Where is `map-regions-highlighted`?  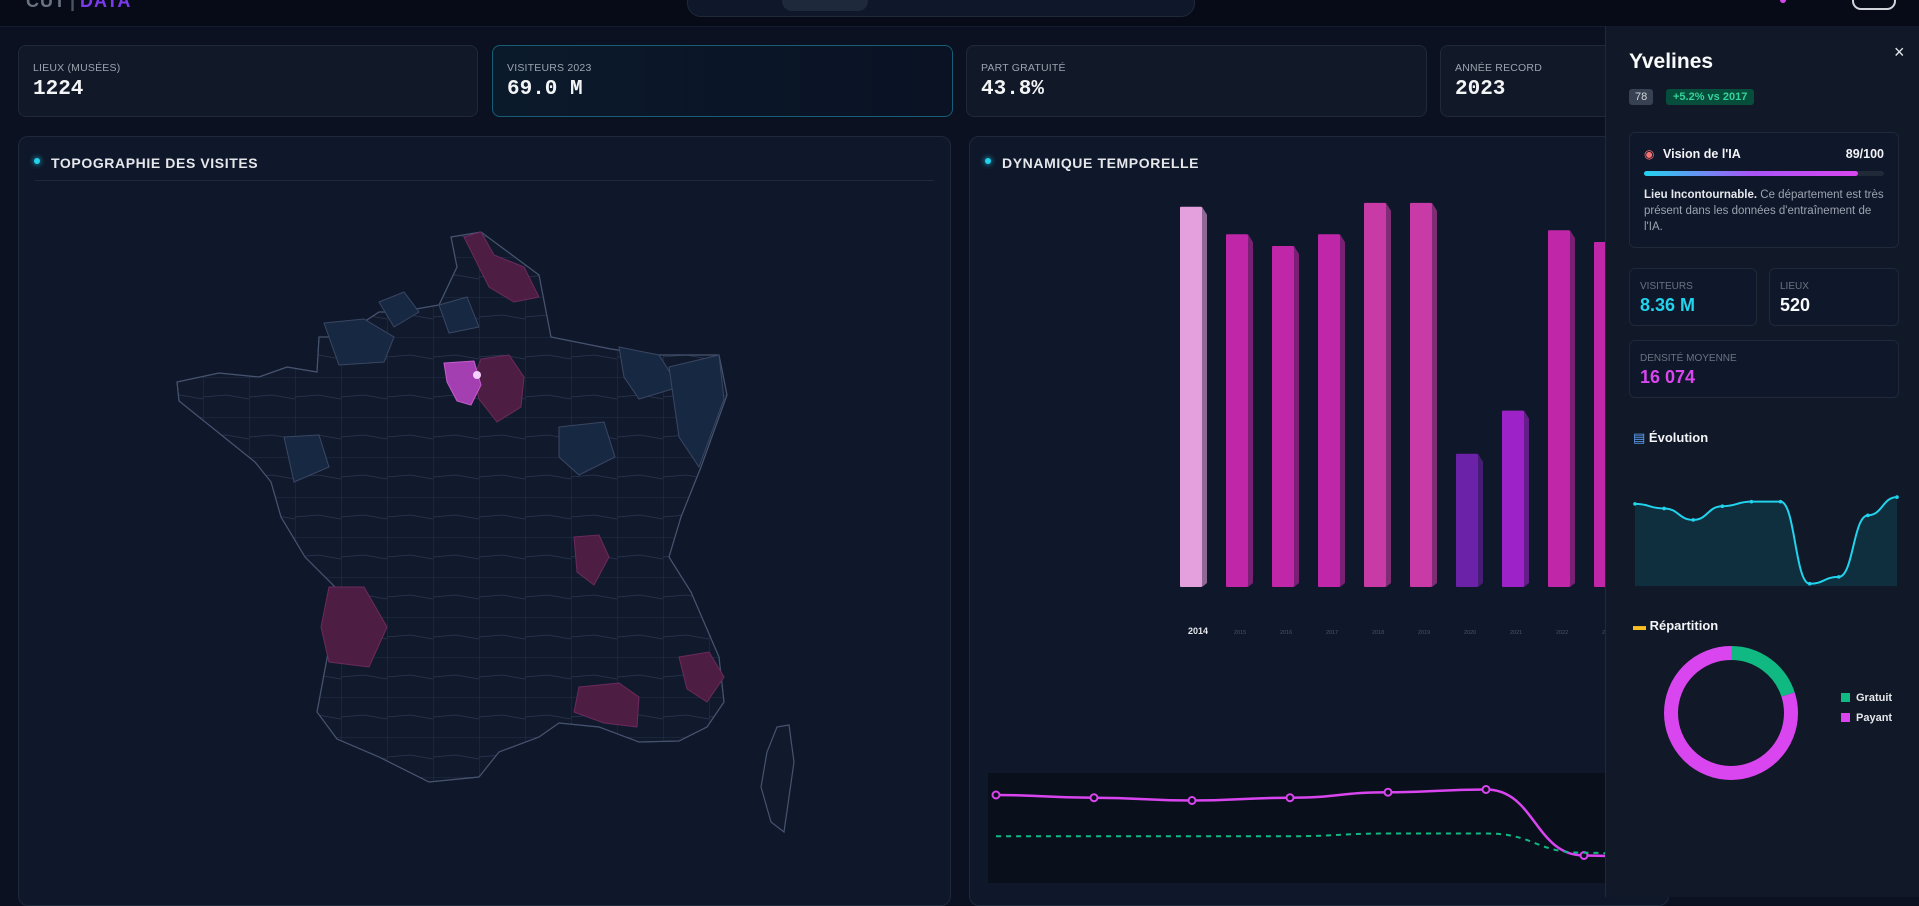 map-regions-highlighted is located at coordinates (522, 479).